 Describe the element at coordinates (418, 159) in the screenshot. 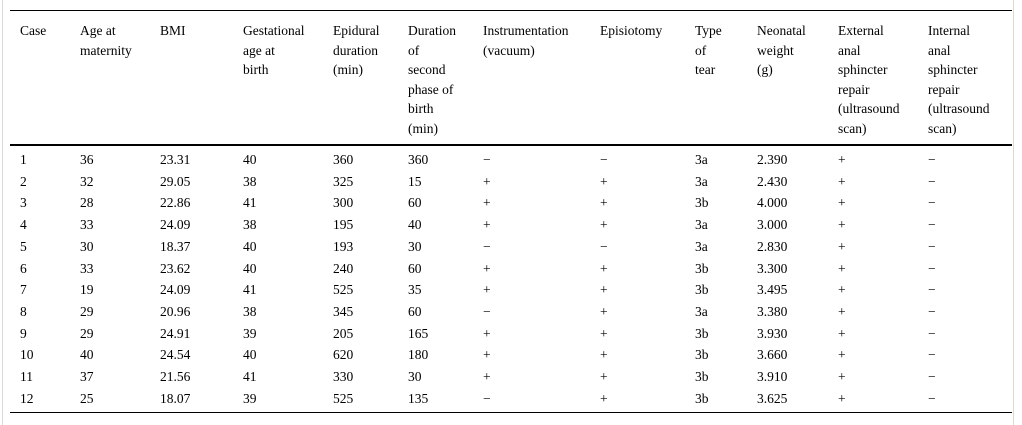

I see `cell-second-phase-duration: 360` at that location.